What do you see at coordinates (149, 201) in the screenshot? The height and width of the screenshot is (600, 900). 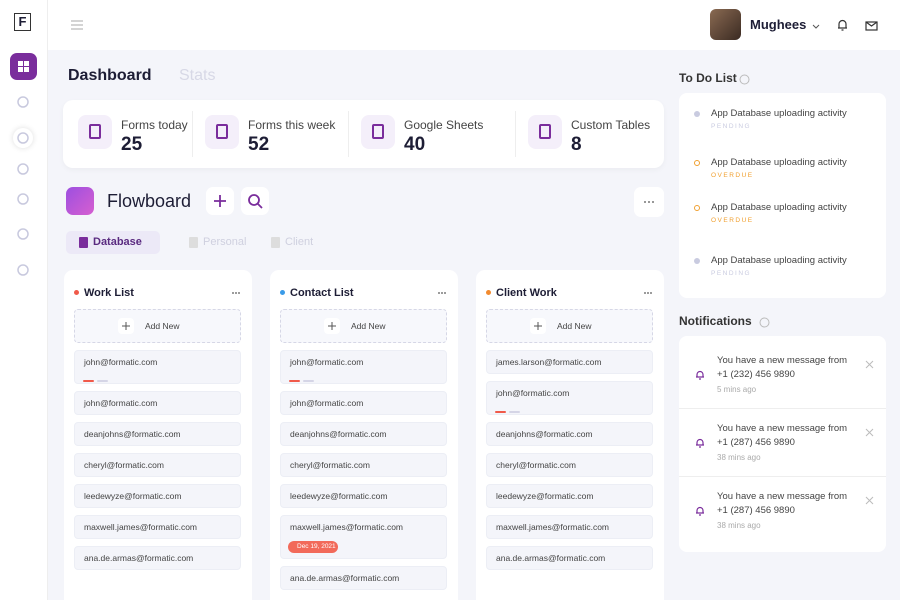 I see `board-title: Flowboard` at bounding box center [149, 201].